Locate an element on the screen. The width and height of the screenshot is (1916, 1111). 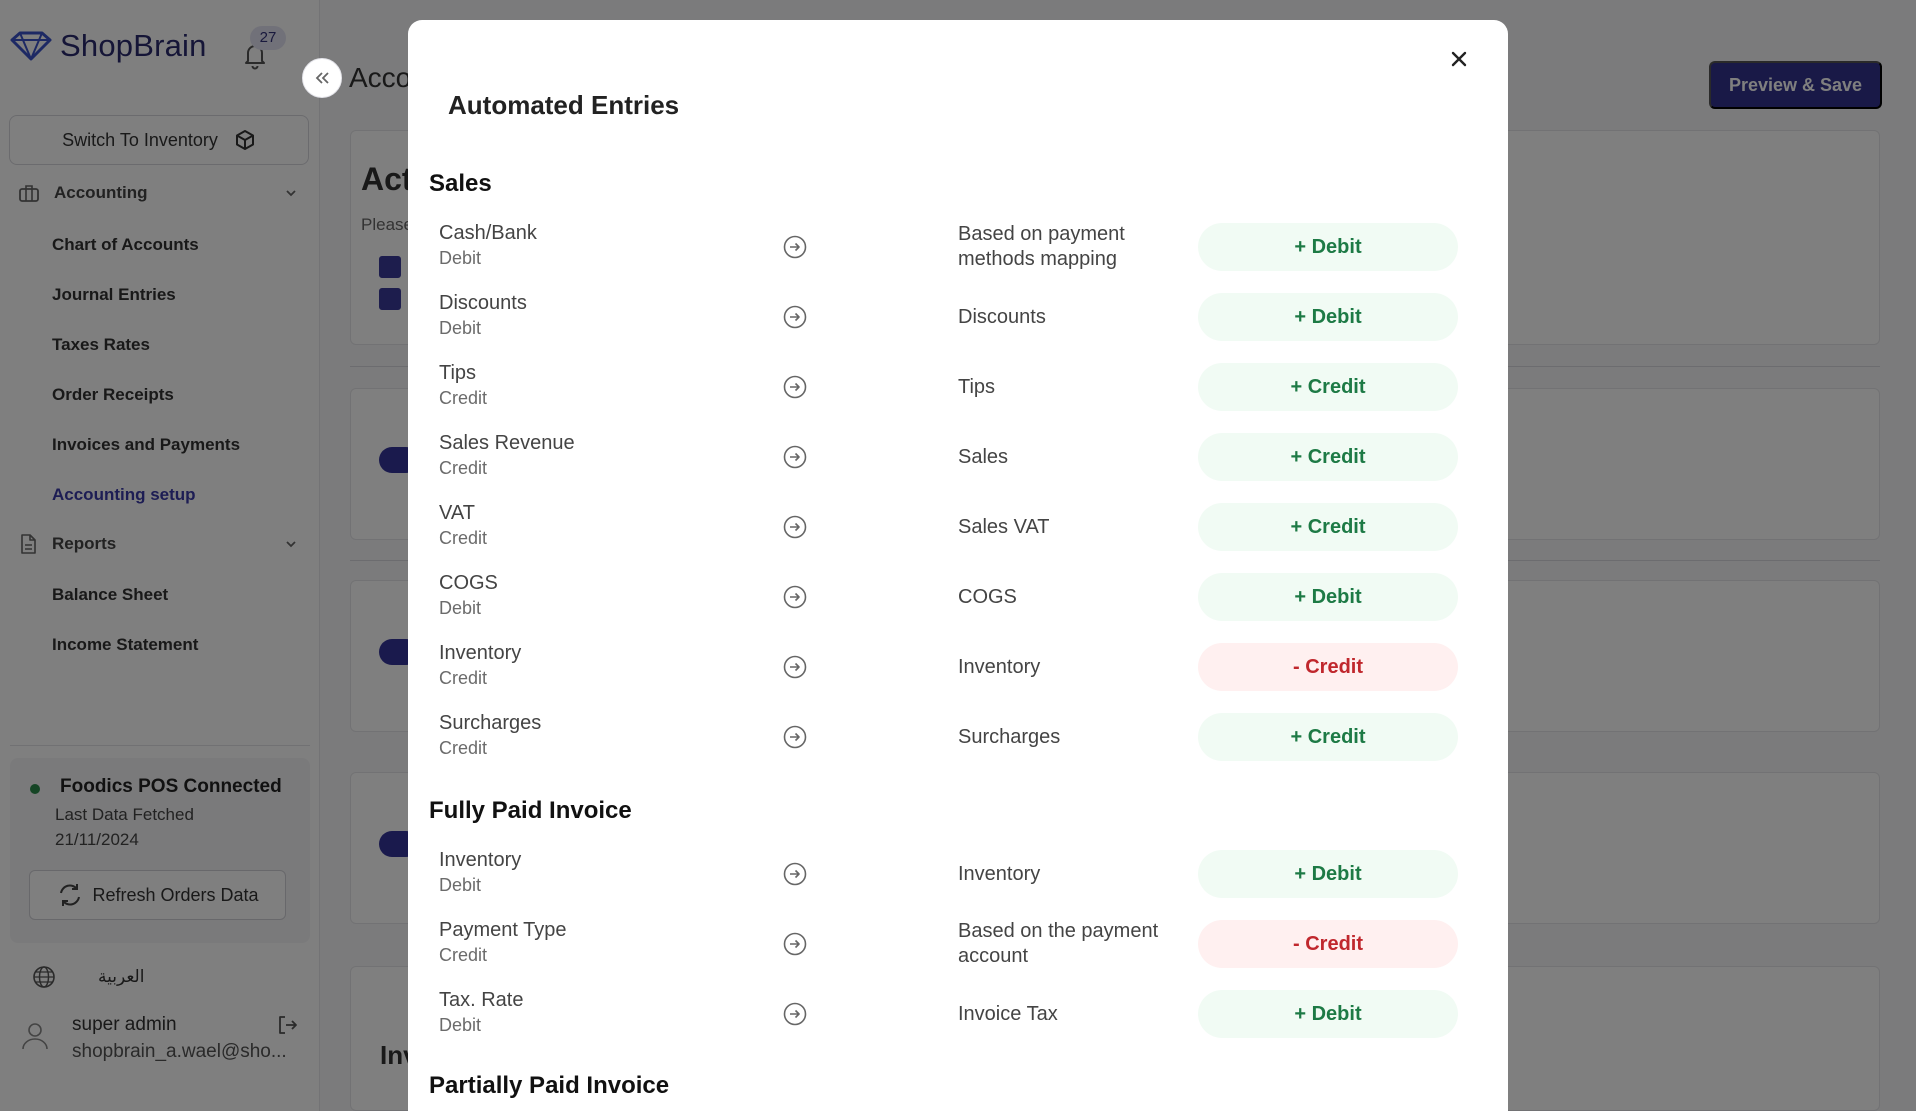
section-title-fully-paid-invoice: Fully Paid Invoice is located at coordinates (530, 810).